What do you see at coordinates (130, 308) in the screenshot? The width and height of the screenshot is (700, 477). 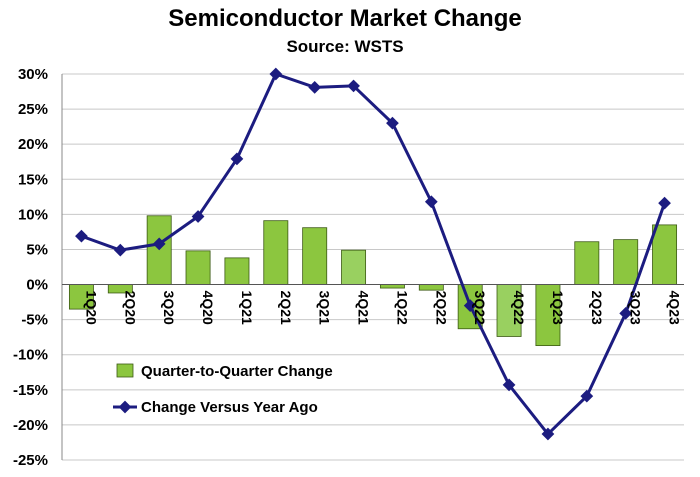 I see `x-tick-label: 2Q20` at bounding box center [130, 308].